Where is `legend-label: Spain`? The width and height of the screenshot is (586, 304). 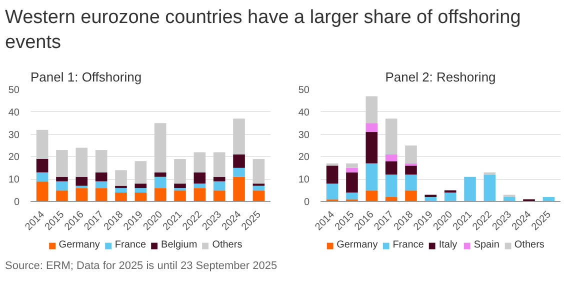 legend-label: Spain is located at coordinates (487, 245).